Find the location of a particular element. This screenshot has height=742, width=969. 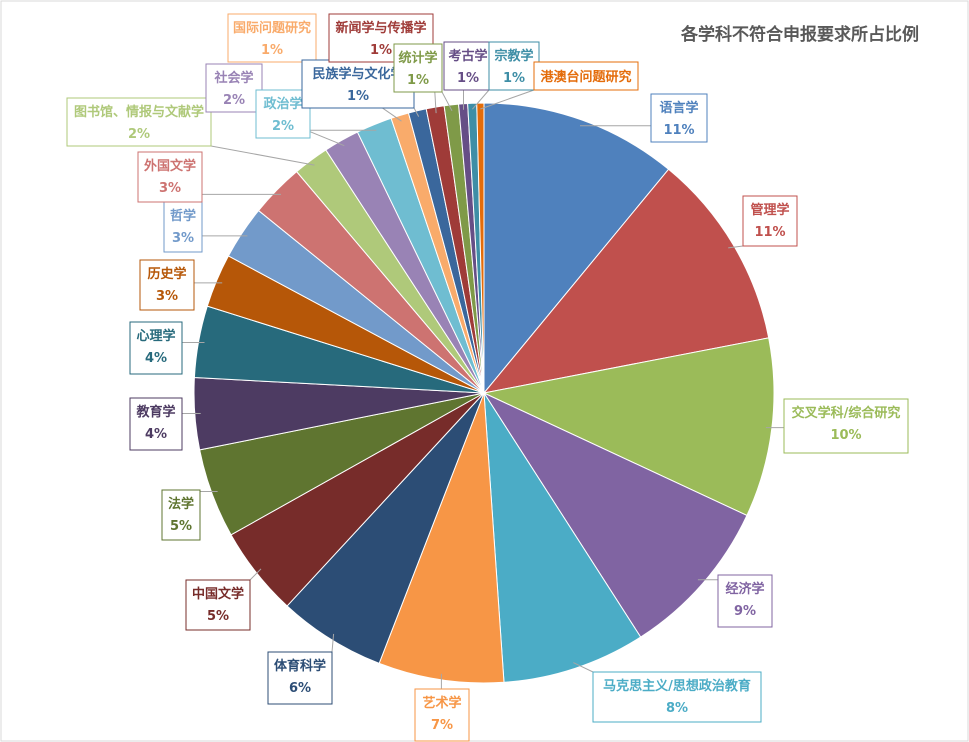

slice-label: 港澳台问题研究 is located at coordinates (585, 77).